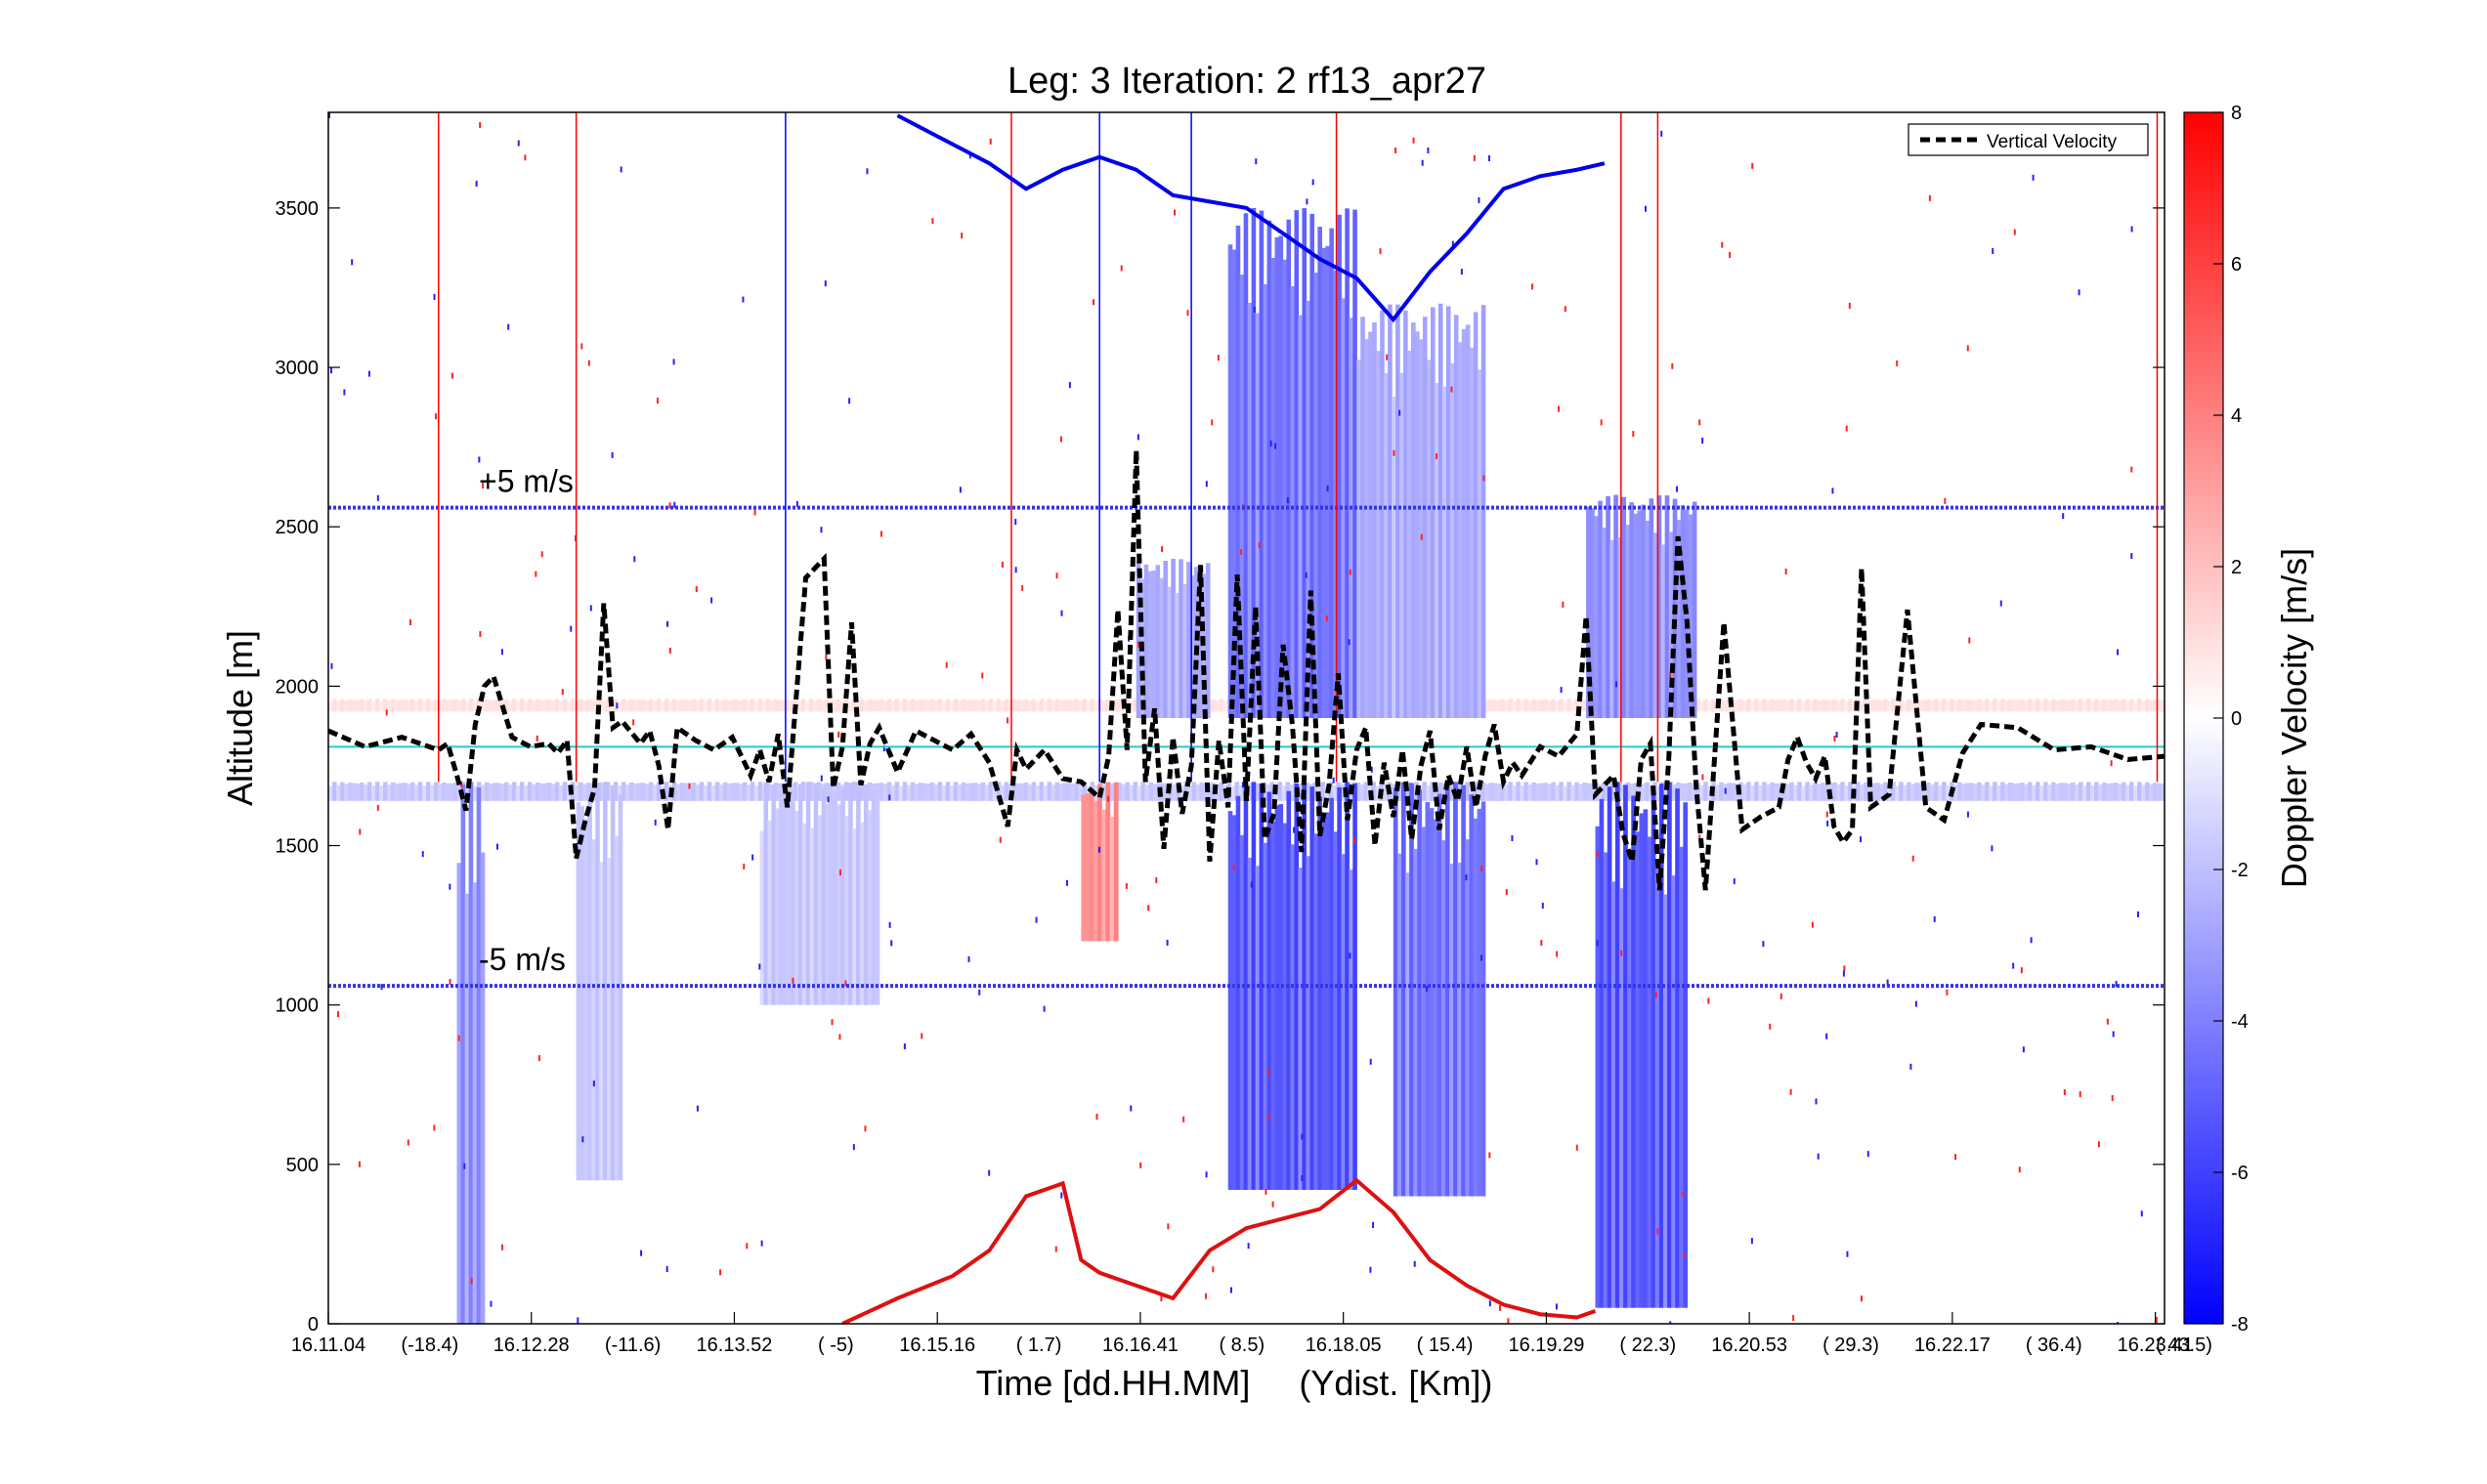 The image size is (2487, 1484). What do you see at coordinates (1234, 1383) in the screenshot?
I see `x-axis-label: Time [dd.HH.MM] (Ydist. [Km])` at bounding box center [1234, 1383].